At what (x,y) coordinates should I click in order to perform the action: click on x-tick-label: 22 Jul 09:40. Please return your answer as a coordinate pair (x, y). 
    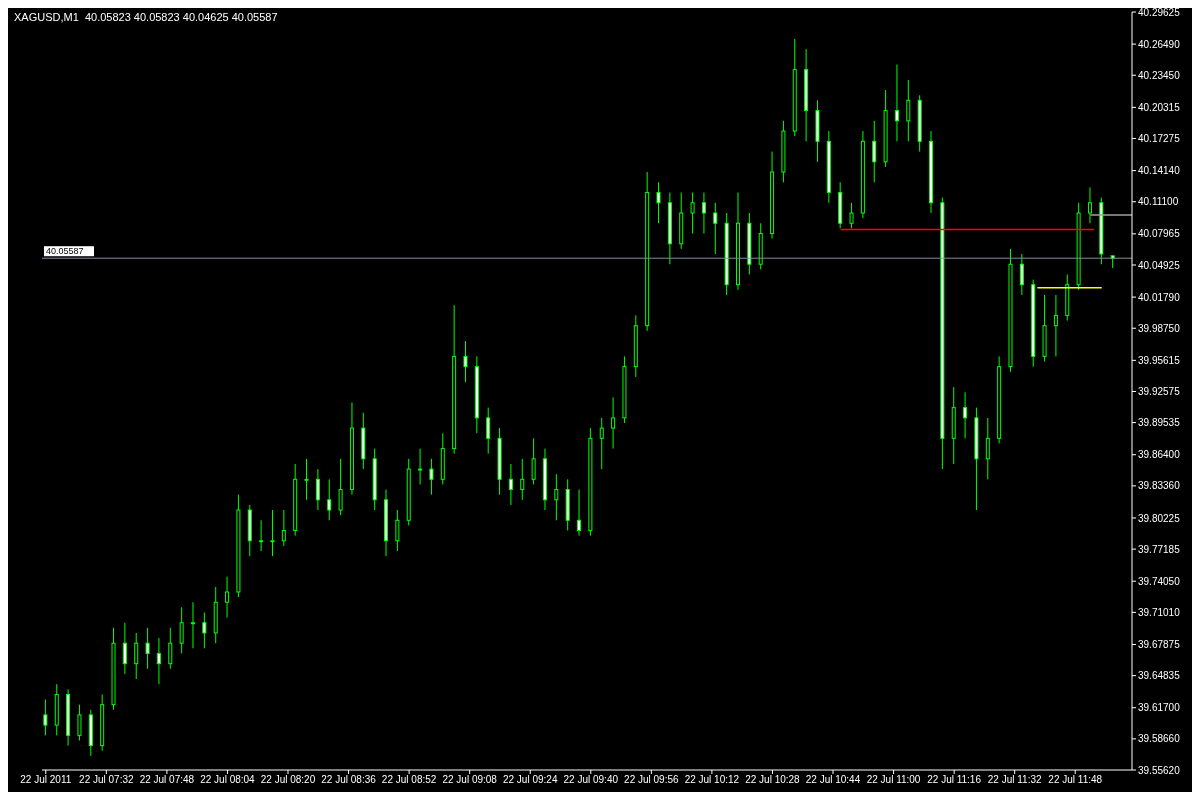
    Looking at the image, I should click on (591, 780).